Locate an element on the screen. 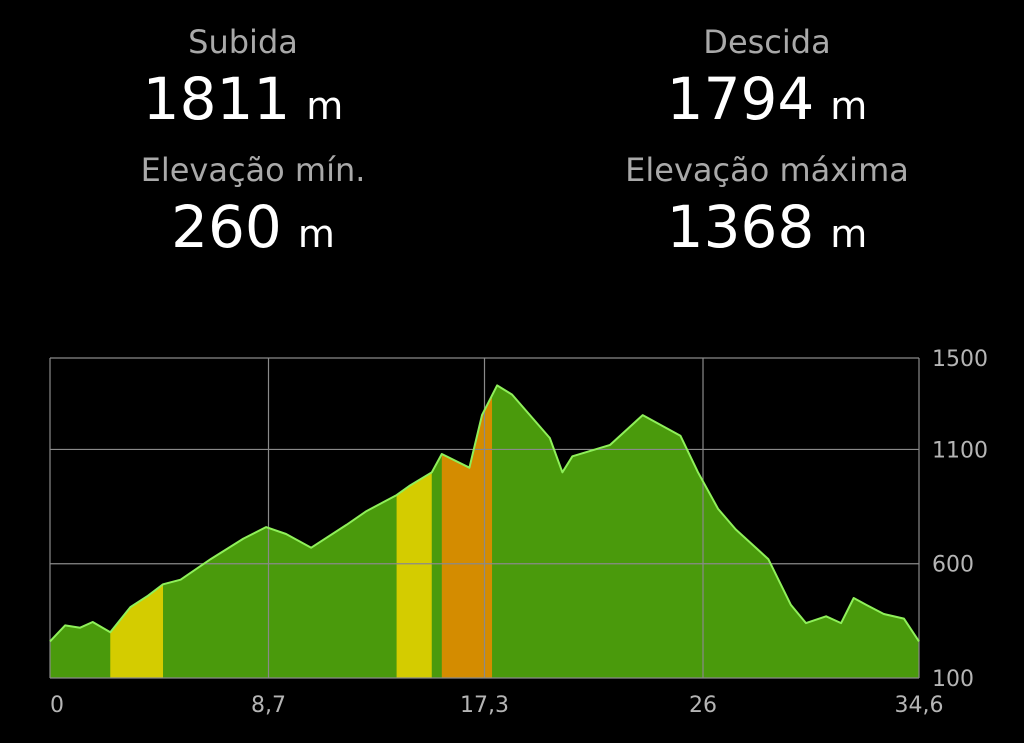  stat-value-elevacao-max: 1368 m is located at coordinates (767, 227).